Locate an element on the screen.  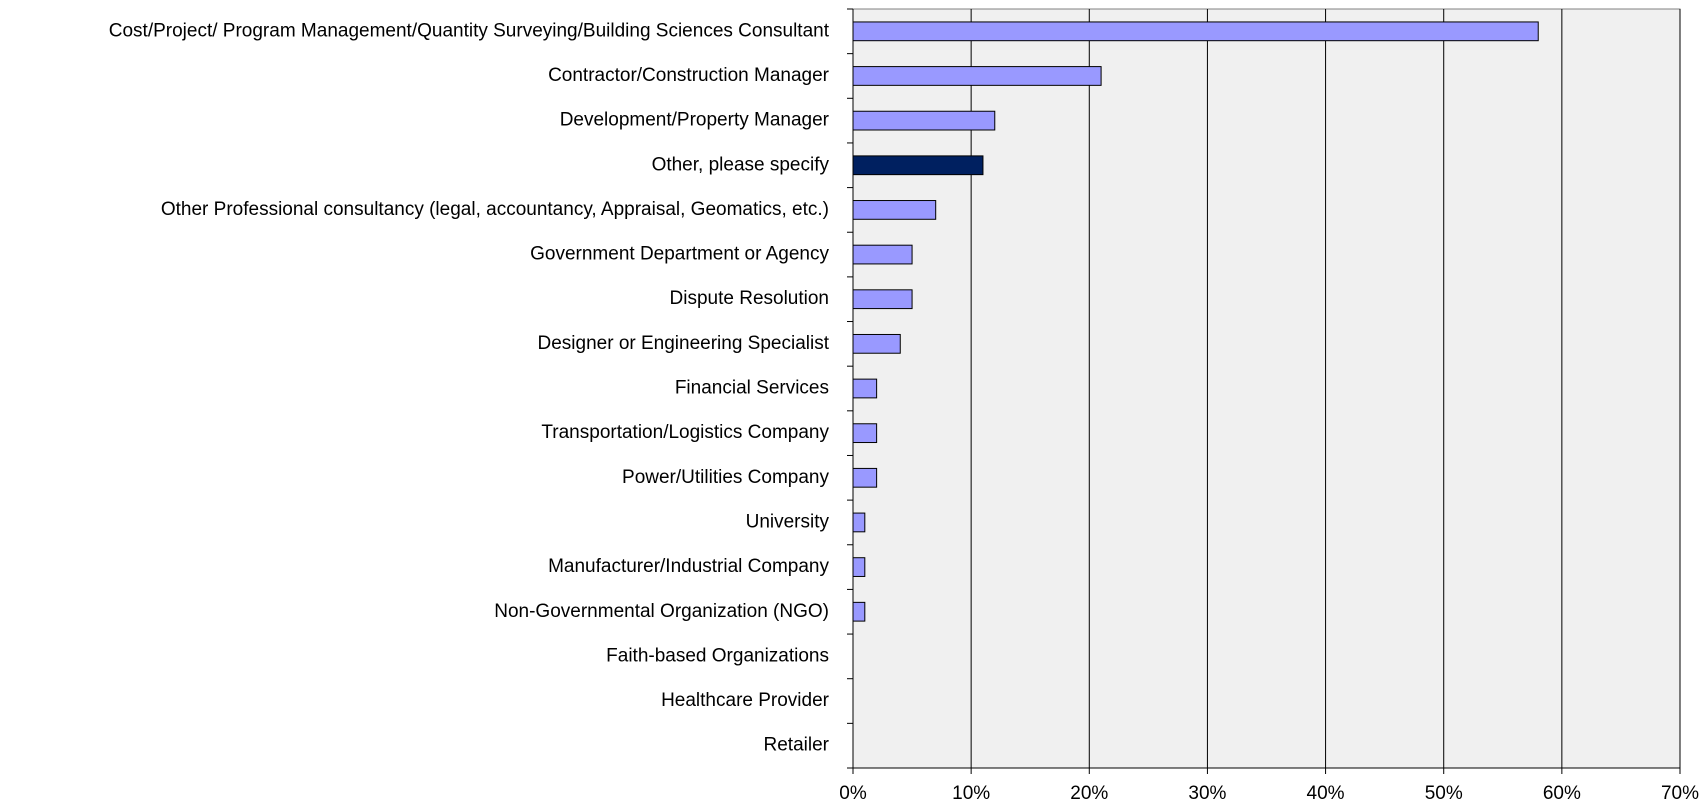
x-tick-label: 70% is located at coordinates (1680, 793).